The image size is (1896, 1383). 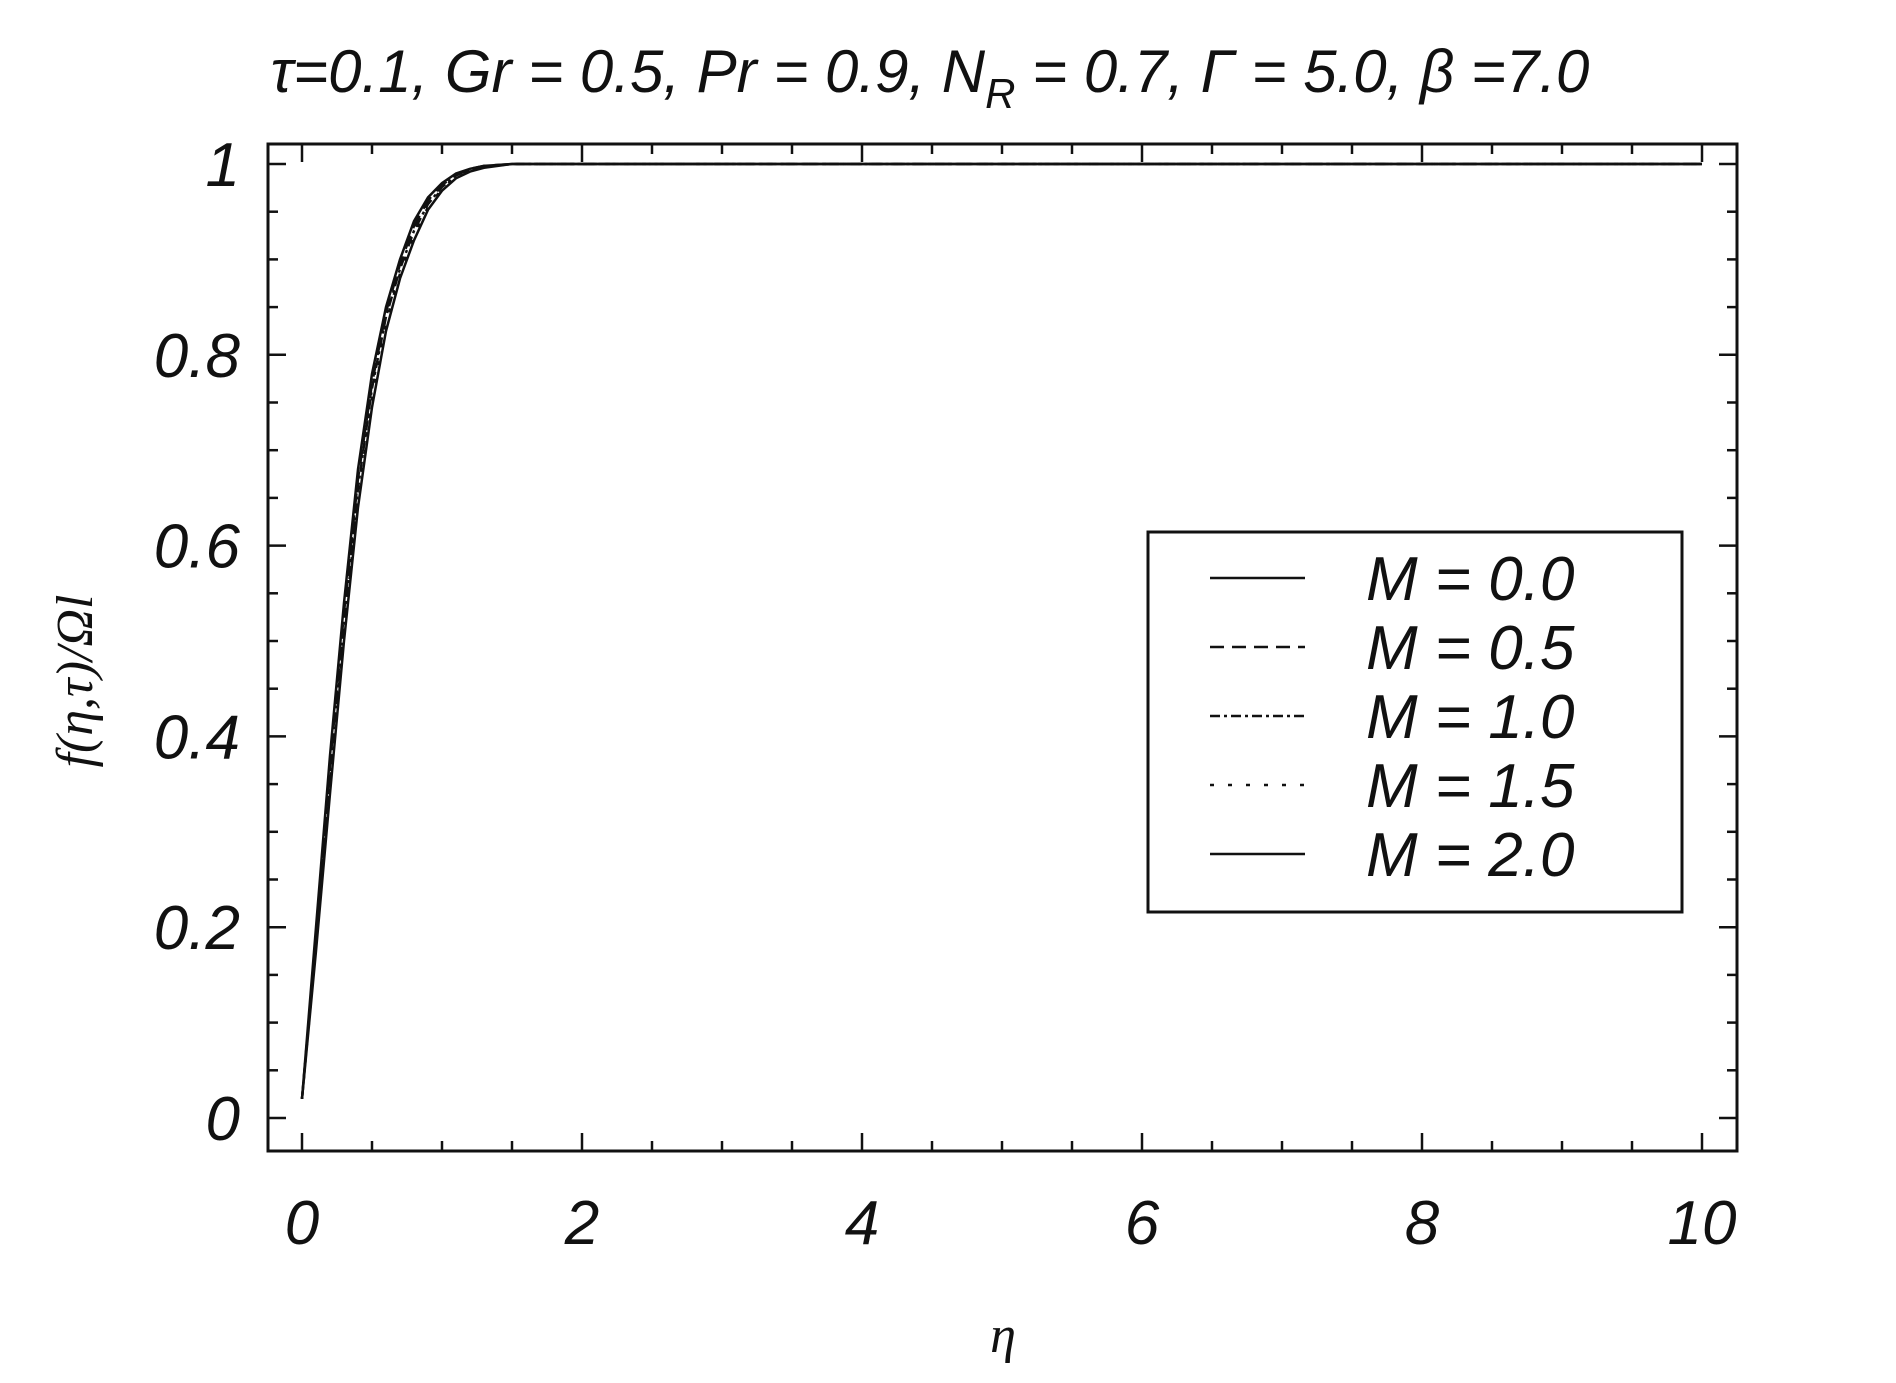 I want to click on legend-label: M = 2.0, so click(x=1470, y=855).